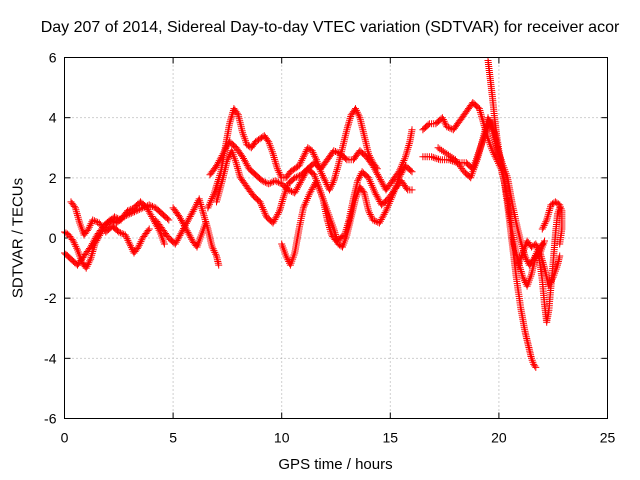 This screenshot has height=480, width=640. What do you see at coordinates (18, 238) in the screenshot?
I see `y-axis-label: SDTVAR / TECUs` at bounding box center [18, 238].